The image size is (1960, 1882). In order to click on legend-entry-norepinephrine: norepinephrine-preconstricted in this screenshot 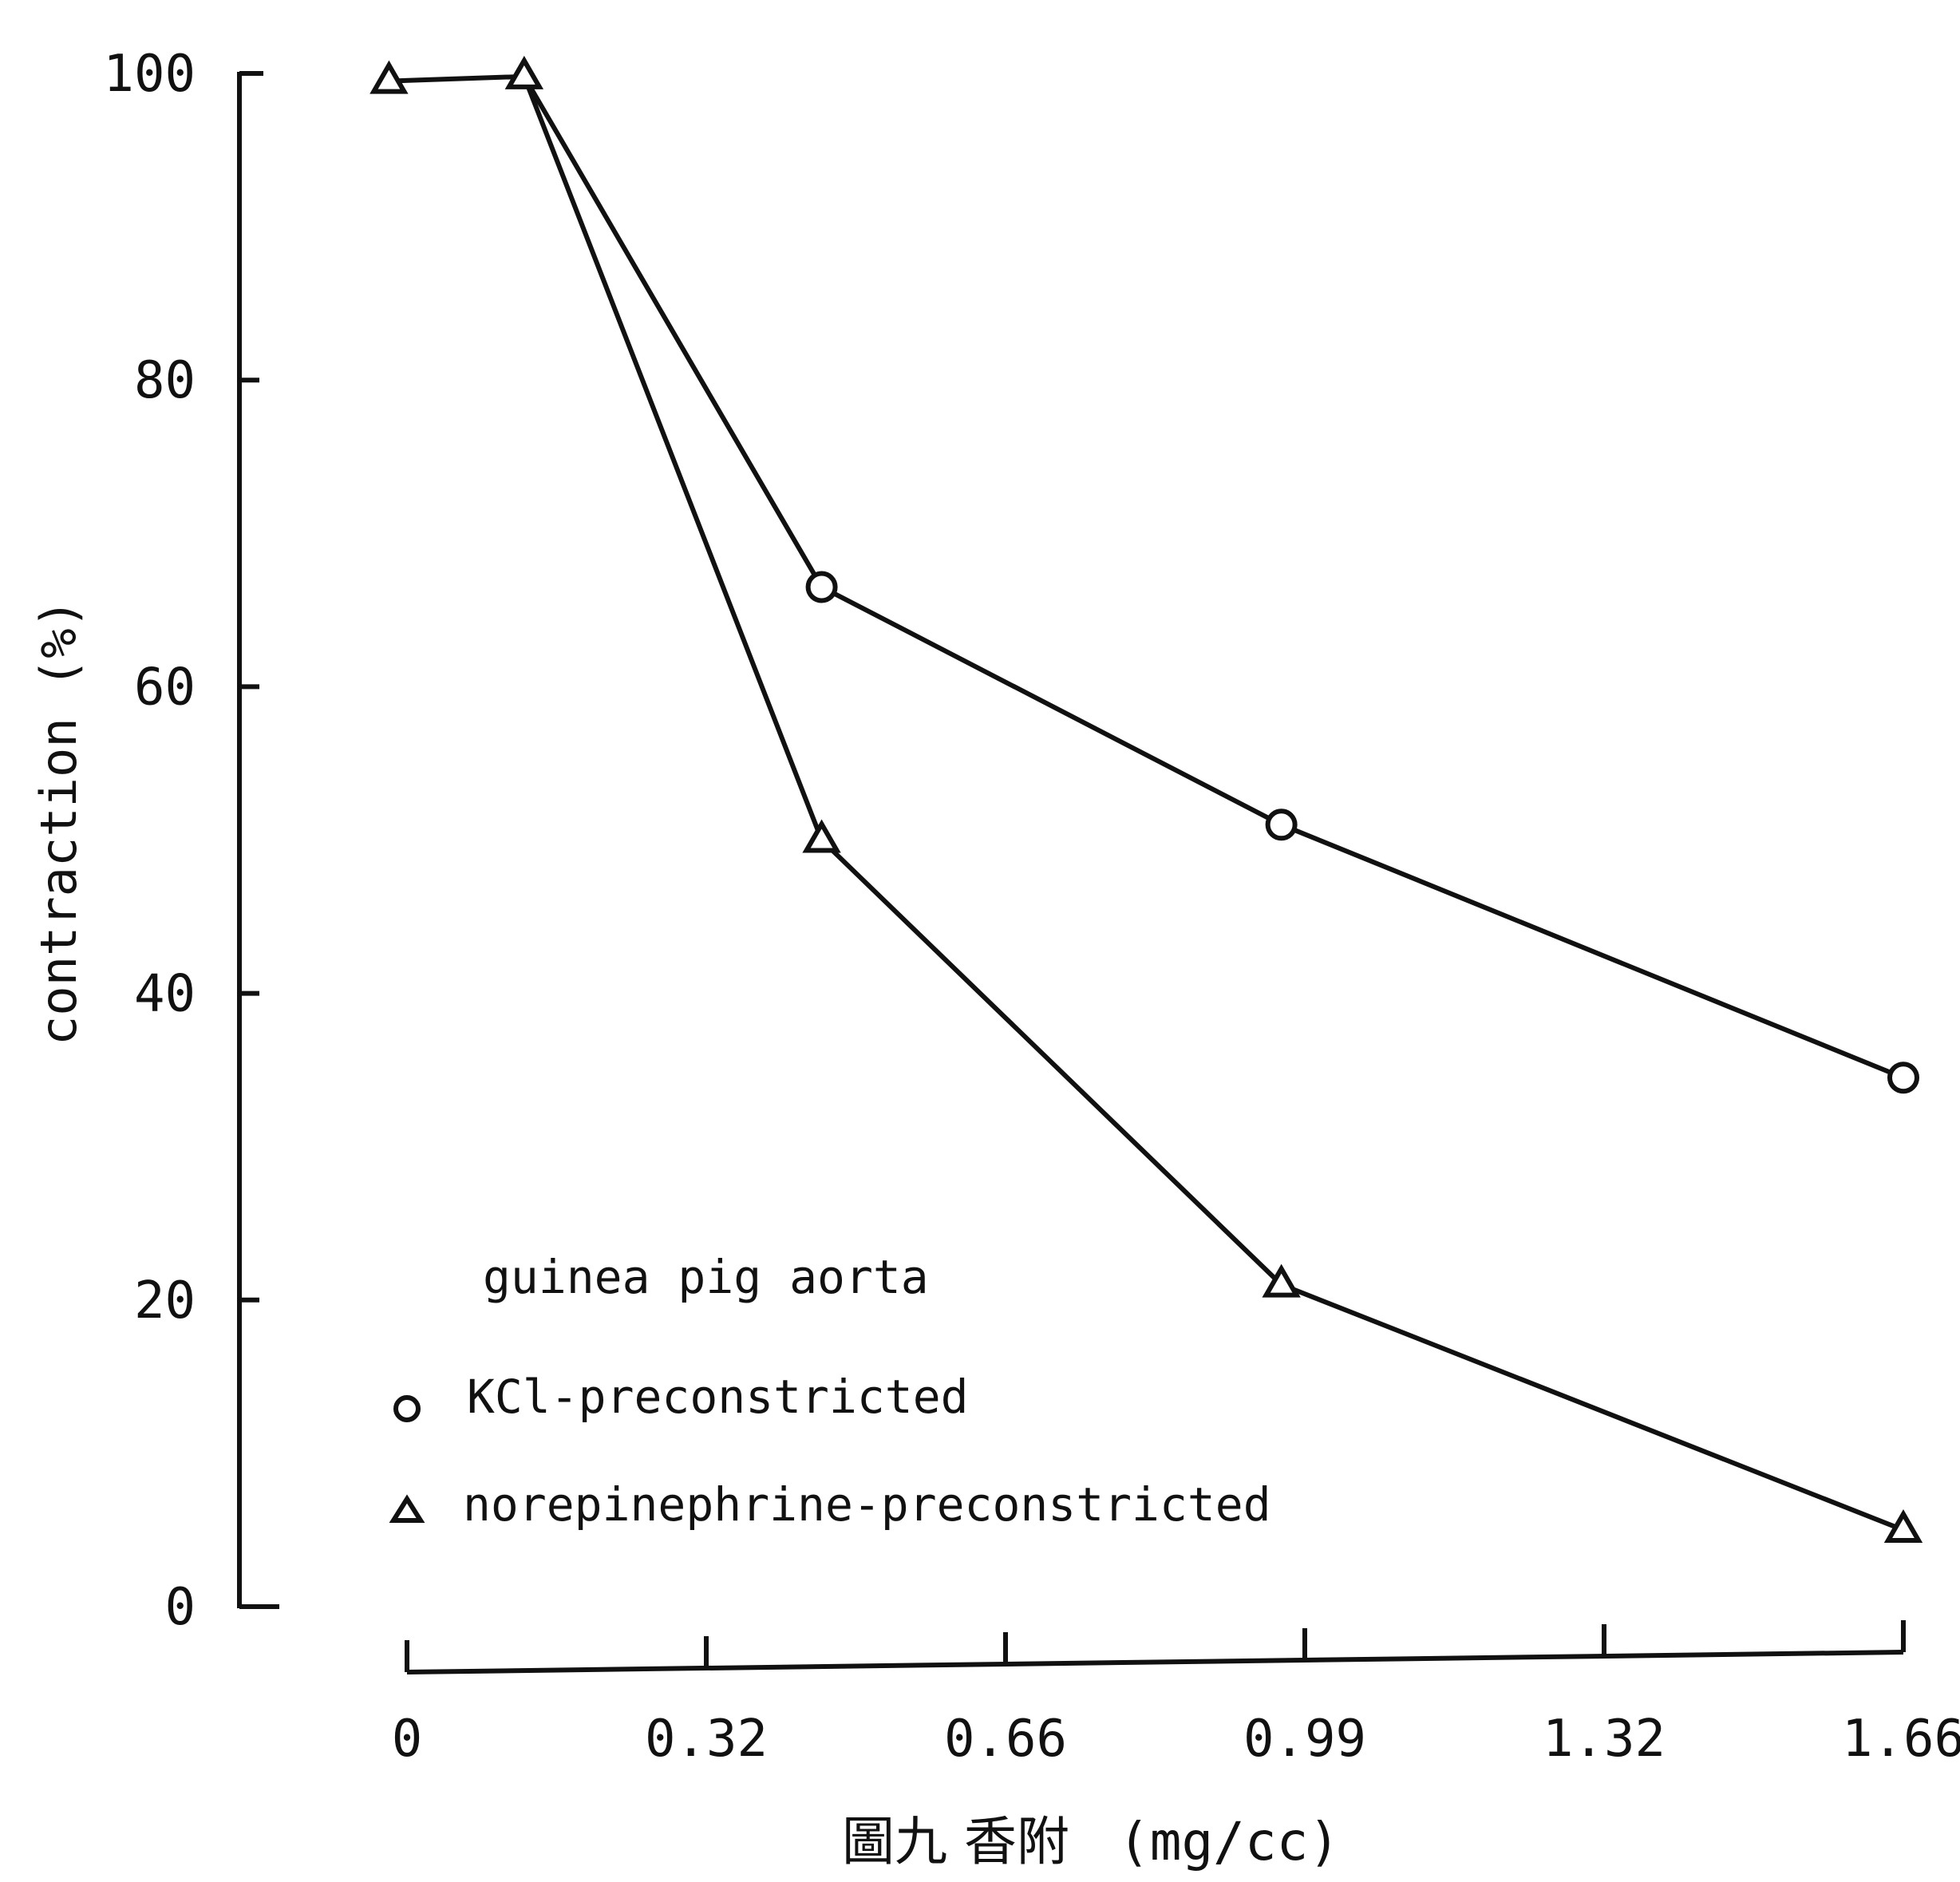, I will do `click(867, 1504)`.